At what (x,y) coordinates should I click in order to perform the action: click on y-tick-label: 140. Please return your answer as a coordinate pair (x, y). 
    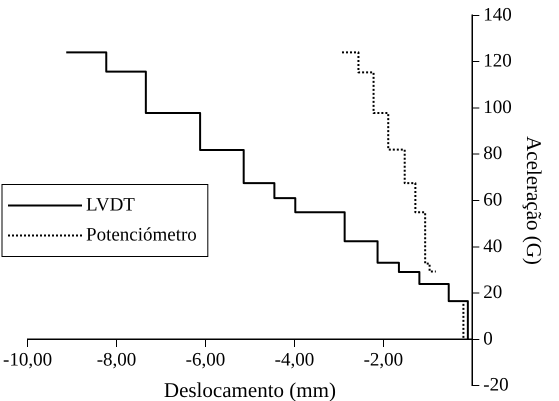
    Looking at the image, I should click on (497, 15).